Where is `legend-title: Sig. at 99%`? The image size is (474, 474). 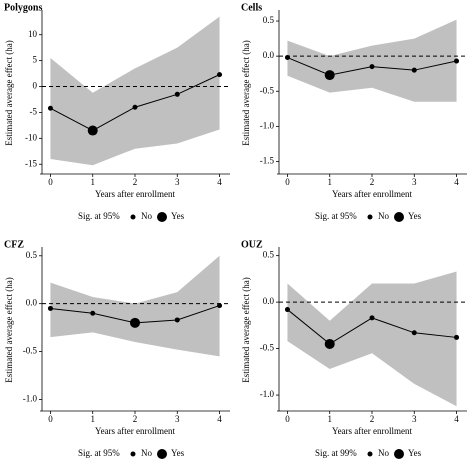
legend-title: Sig. at 99% is located at coordinates (336, 453).